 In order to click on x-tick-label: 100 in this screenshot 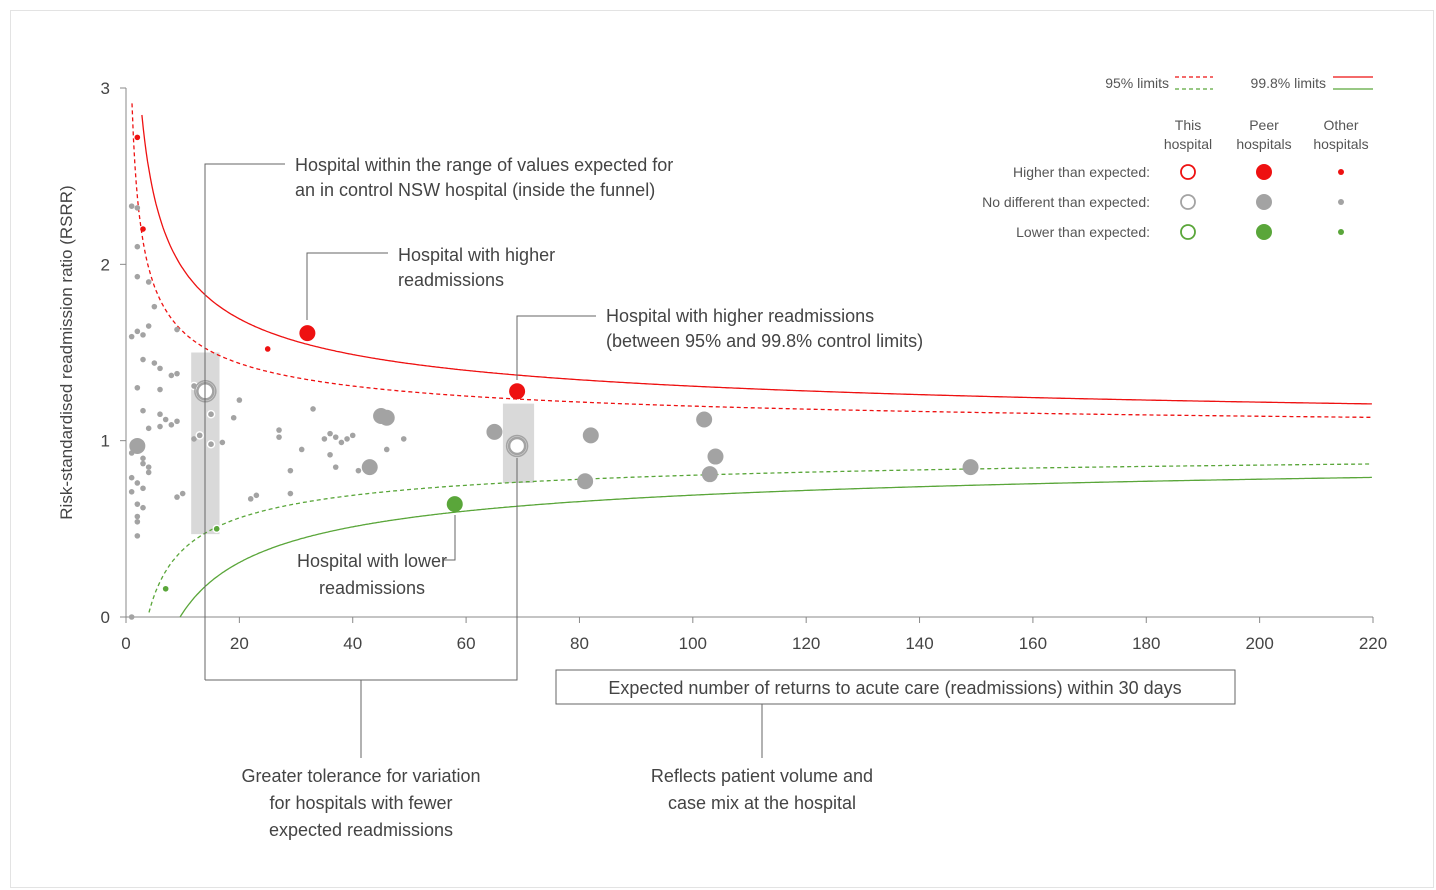, I will do `click(693, 643)`.